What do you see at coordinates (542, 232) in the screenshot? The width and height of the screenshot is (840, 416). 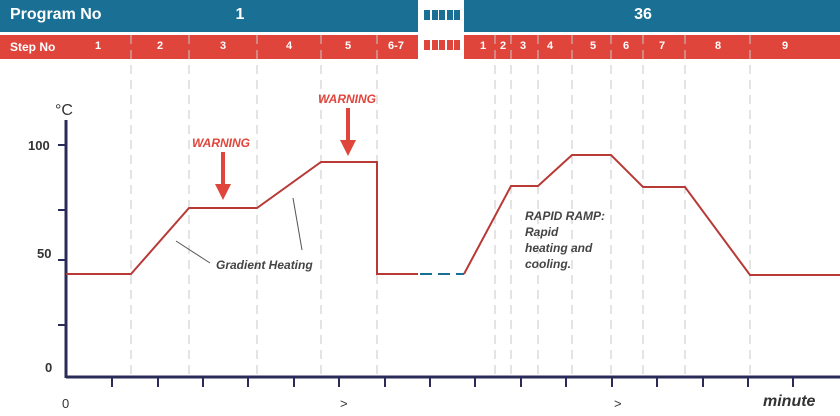 I see `rapid-ramp-line-2: Rapid` at bounding box center [542, 232].